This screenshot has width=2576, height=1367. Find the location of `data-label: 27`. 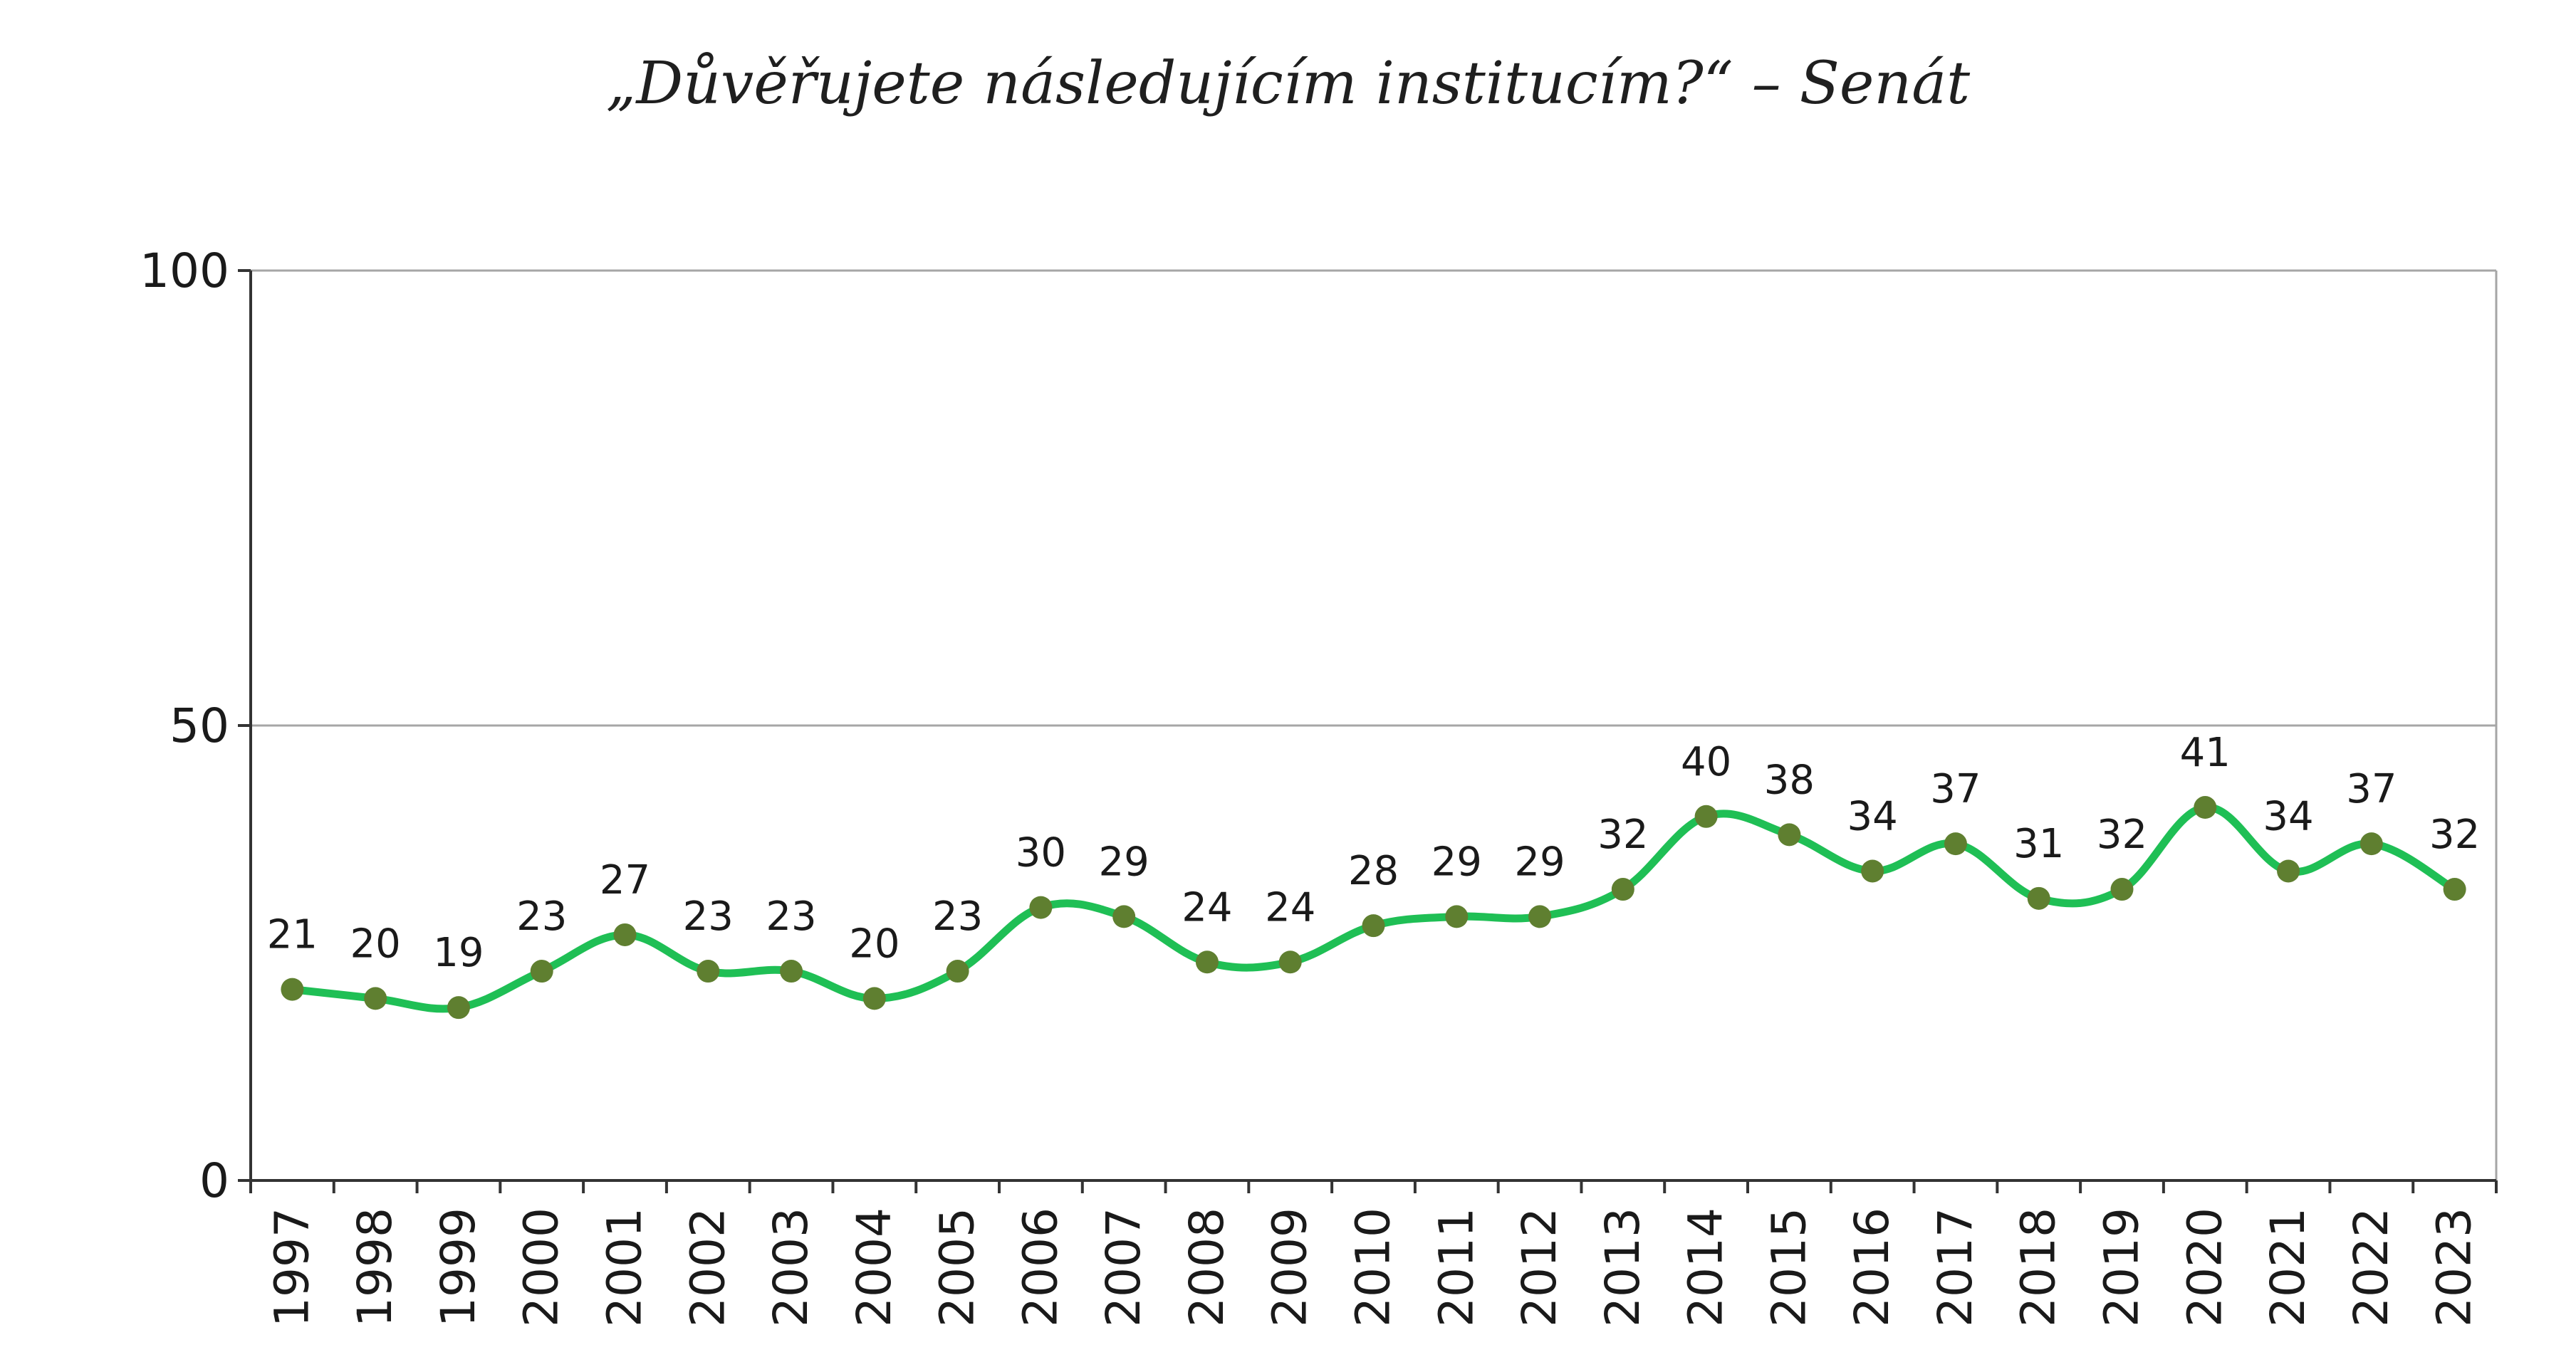

data-label: 27 is located at coordinates (625, 880).